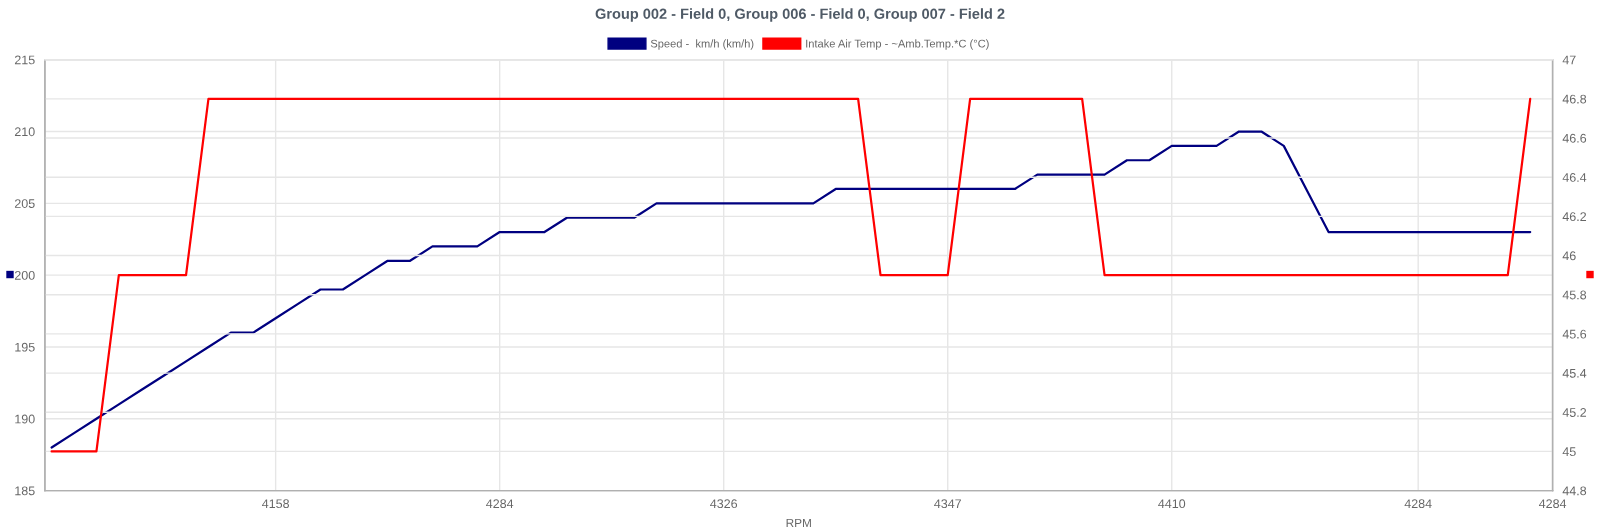 The width and height of the screenshot is (1600, 532). What do you see at coordinates (1569, 452) in the screenshot?
I see `y2-tick-label: 45` at bounding box center [1569, 452].